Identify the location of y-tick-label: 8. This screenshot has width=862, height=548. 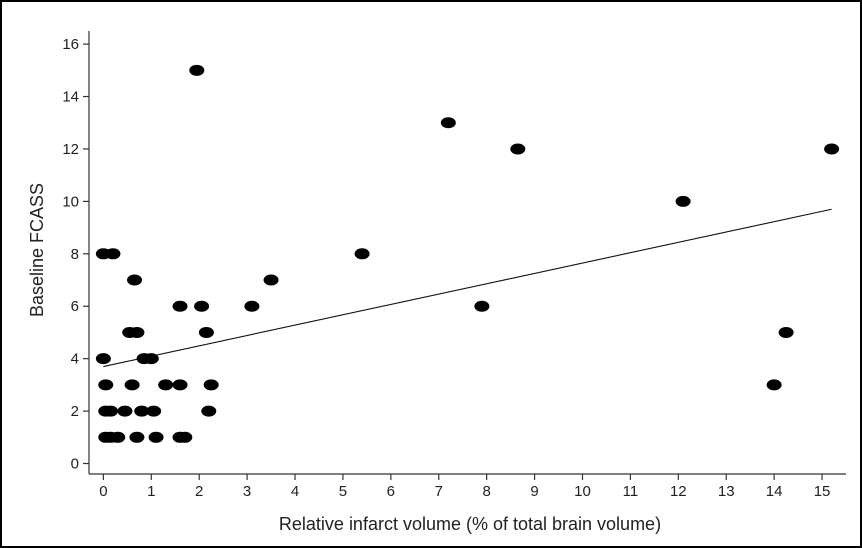
(75, 254).